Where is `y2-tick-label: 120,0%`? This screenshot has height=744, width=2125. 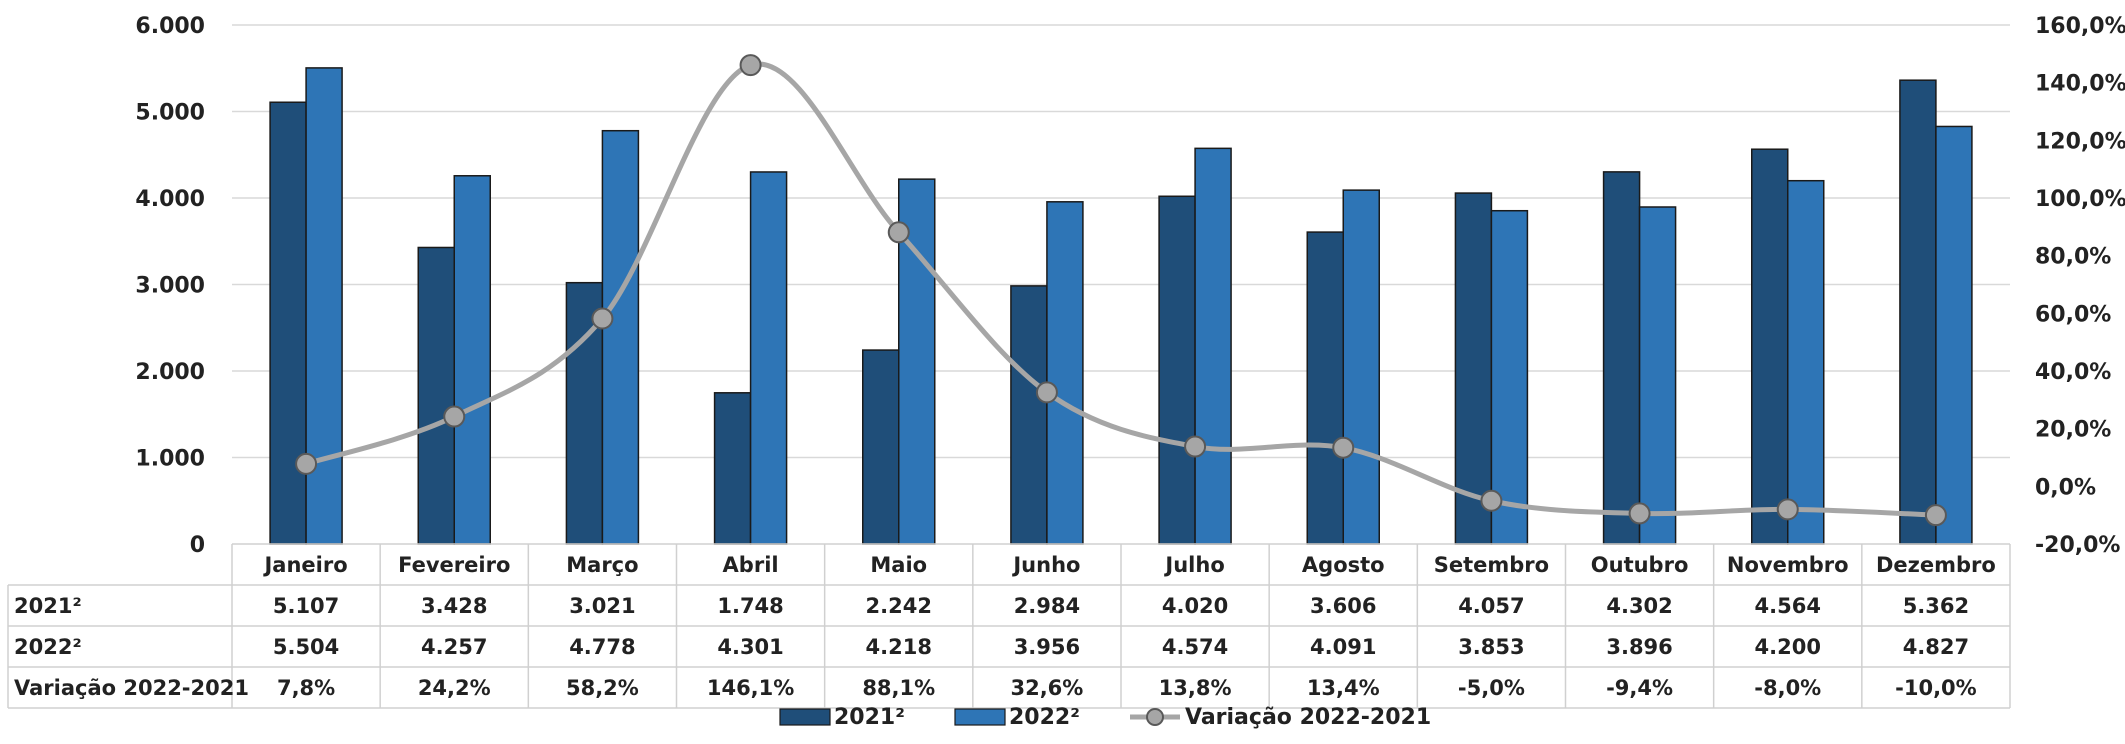 y2-tick-label: 120,0% is located at coordinates (2080, 141).